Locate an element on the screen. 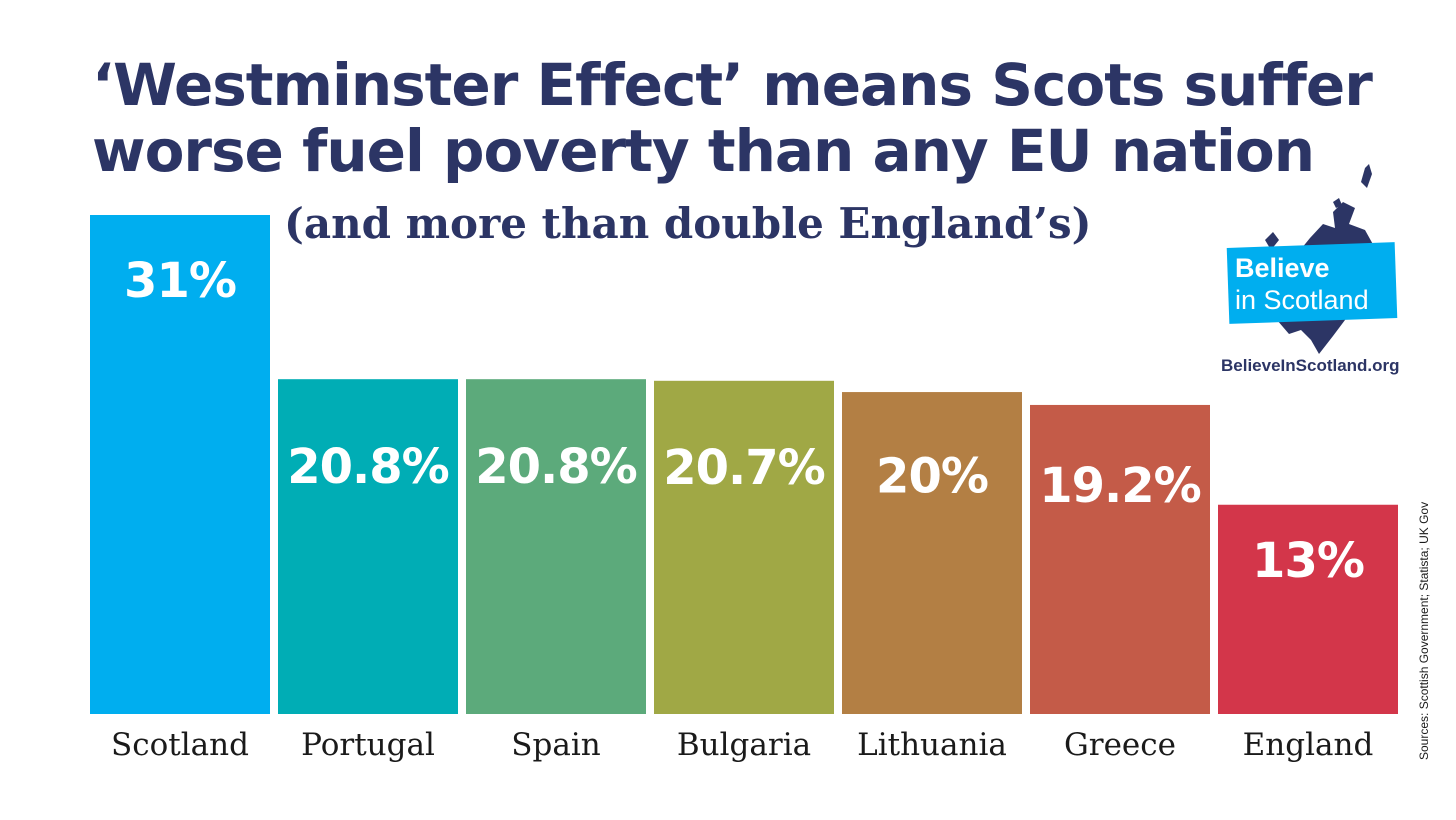 The image size is (1456, 820). bar-bulgaria is located at coordinates (744, 547).